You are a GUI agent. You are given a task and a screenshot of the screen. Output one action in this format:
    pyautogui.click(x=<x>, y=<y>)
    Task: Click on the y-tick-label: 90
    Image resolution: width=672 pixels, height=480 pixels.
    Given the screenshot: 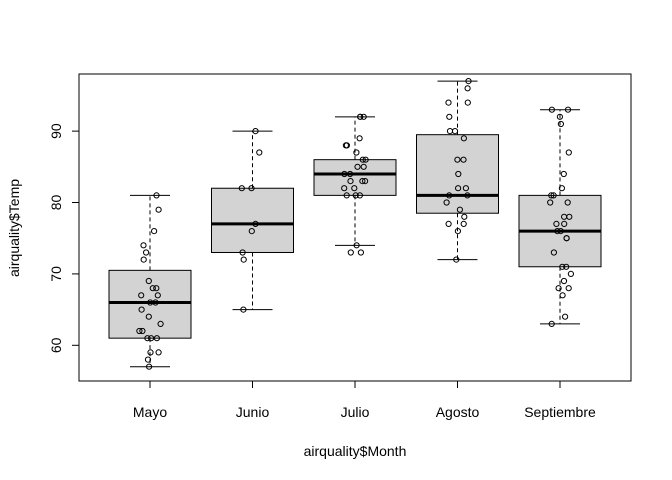 What is the action you would take?
    pyautogui.click(x=56, y=131)
    